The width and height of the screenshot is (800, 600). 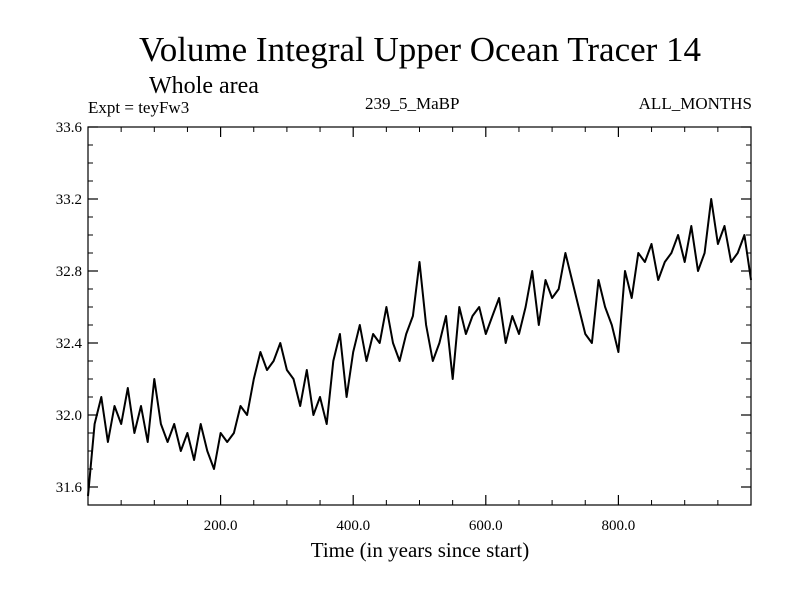 I want to click on x-tick-label: 600.0, so click(x=486, y=526).